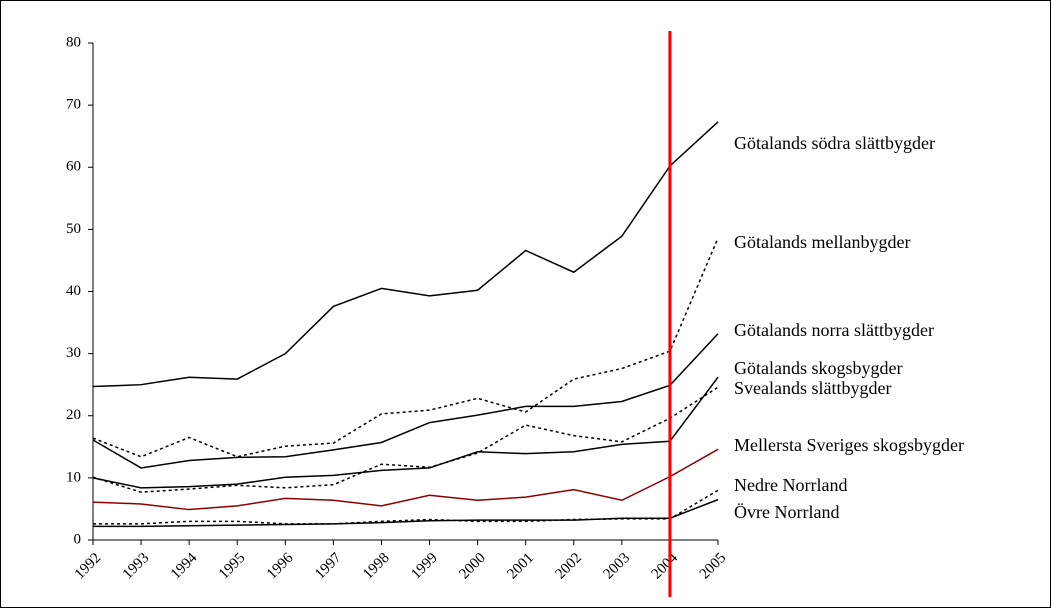 This screenshot has width=1051, height=608. I want to click on x-tick-label: 2001, so click(520, 566).